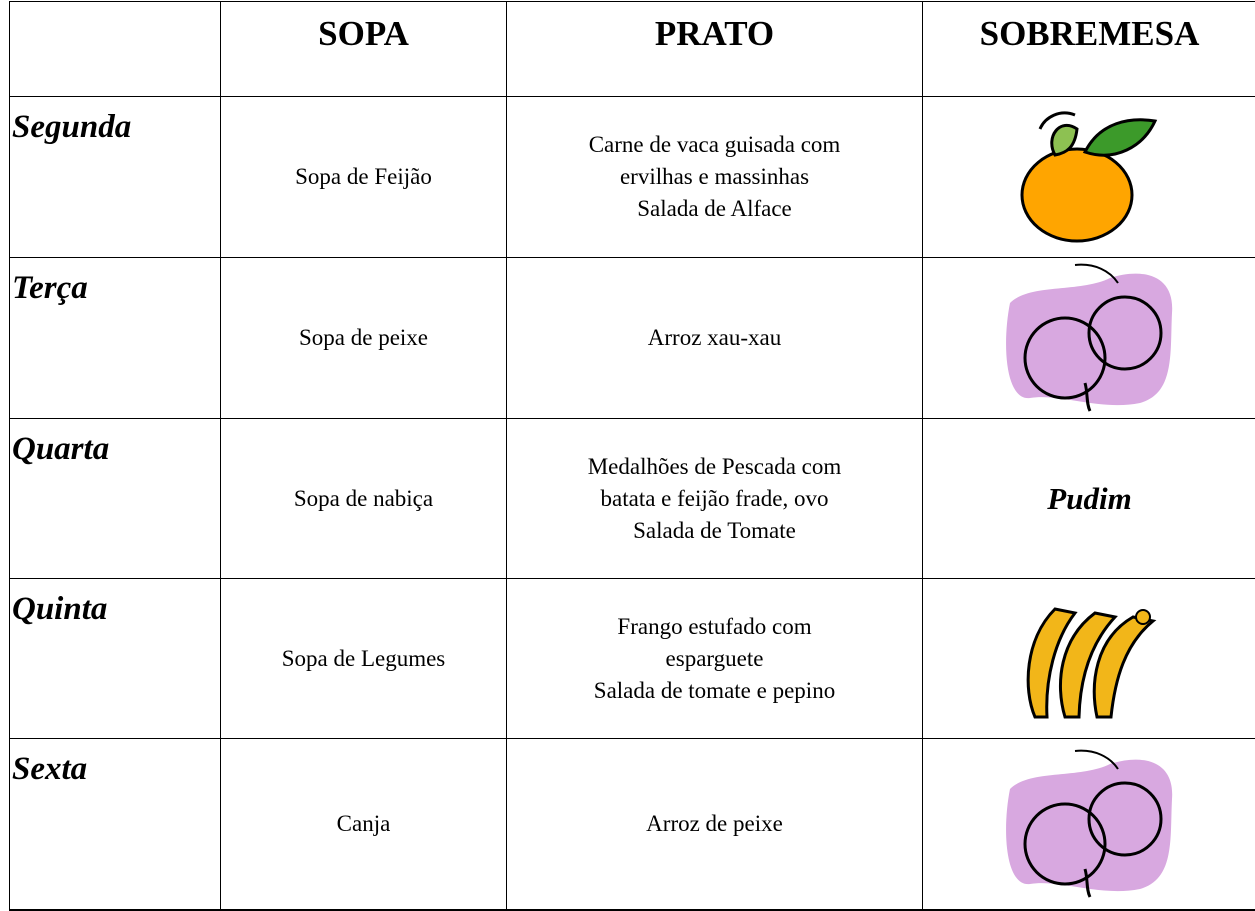 This screenshot has height=911, width=1255. Describe the element at coordinates (115, 824) in the screenshot. I see `day-label: Sexta` at that location.